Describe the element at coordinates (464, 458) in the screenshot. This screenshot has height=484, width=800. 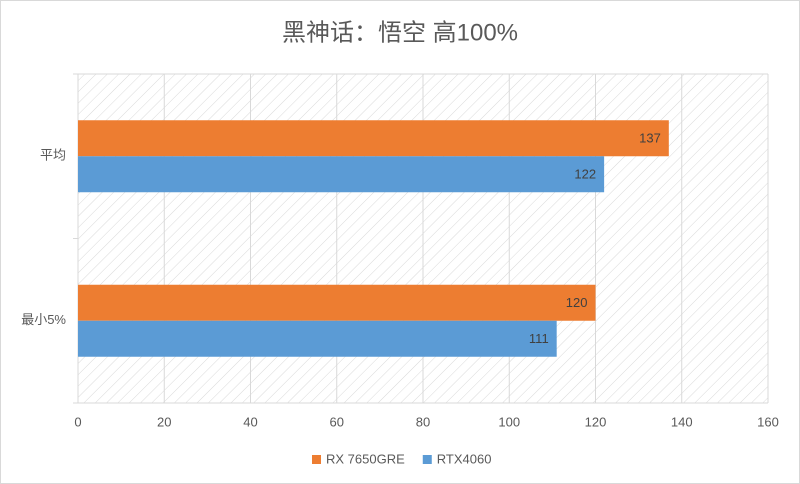
I see `legend-label: RTX4060` at that location.